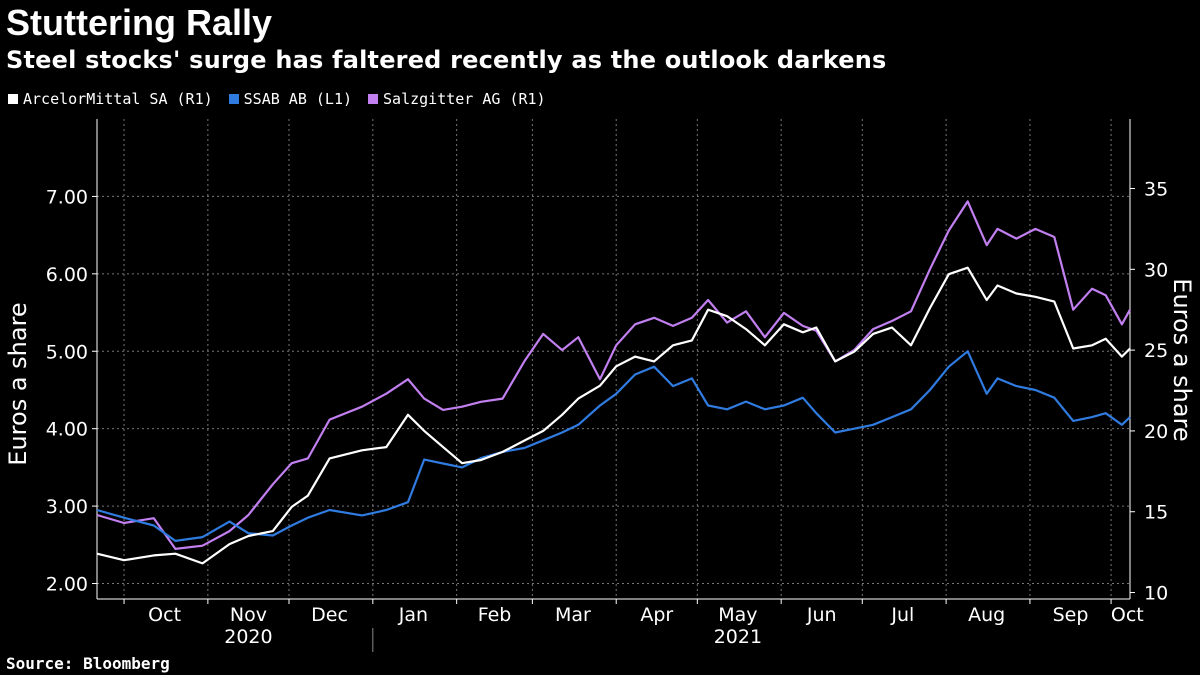 Image resolution: width=1200 pixels, height=675 pixels. I want to click on y-right-tick-label: 25, so click(1156, 351).